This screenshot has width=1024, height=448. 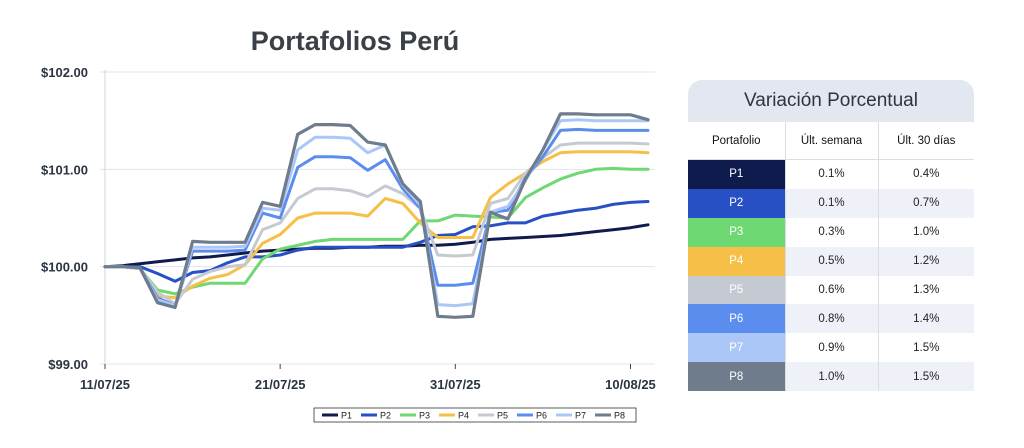 What do you see at coordinates (736, 290) in the screenshot?
I see `portfolio-cell: P5` at bounding box center [736, 290].